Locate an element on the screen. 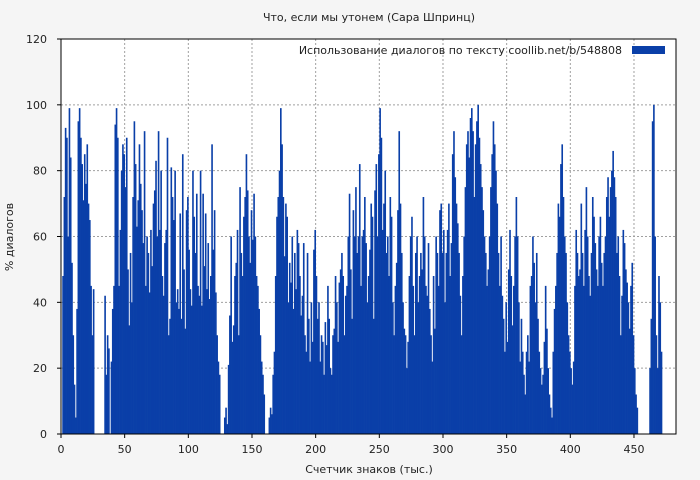 The width and height of the screenshot is (700, 480). x-tick-label: 150 is located at coordinates (251, 449).